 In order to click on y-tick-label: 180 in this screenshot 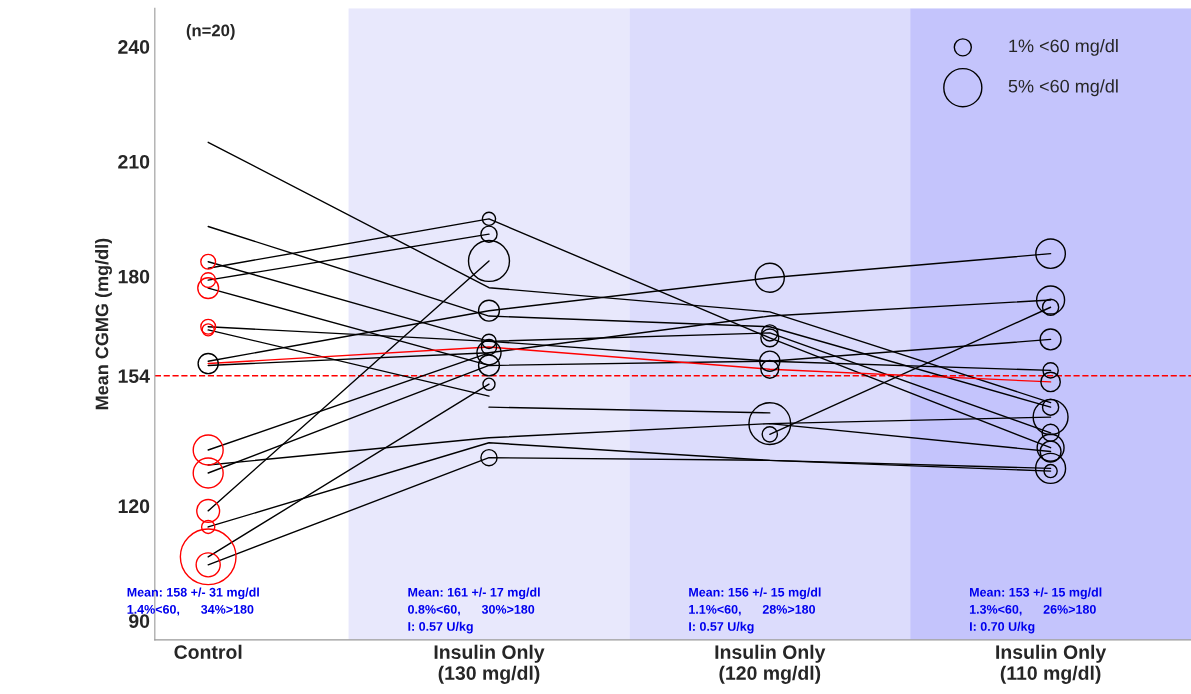, I will do `click(134, 276)`.